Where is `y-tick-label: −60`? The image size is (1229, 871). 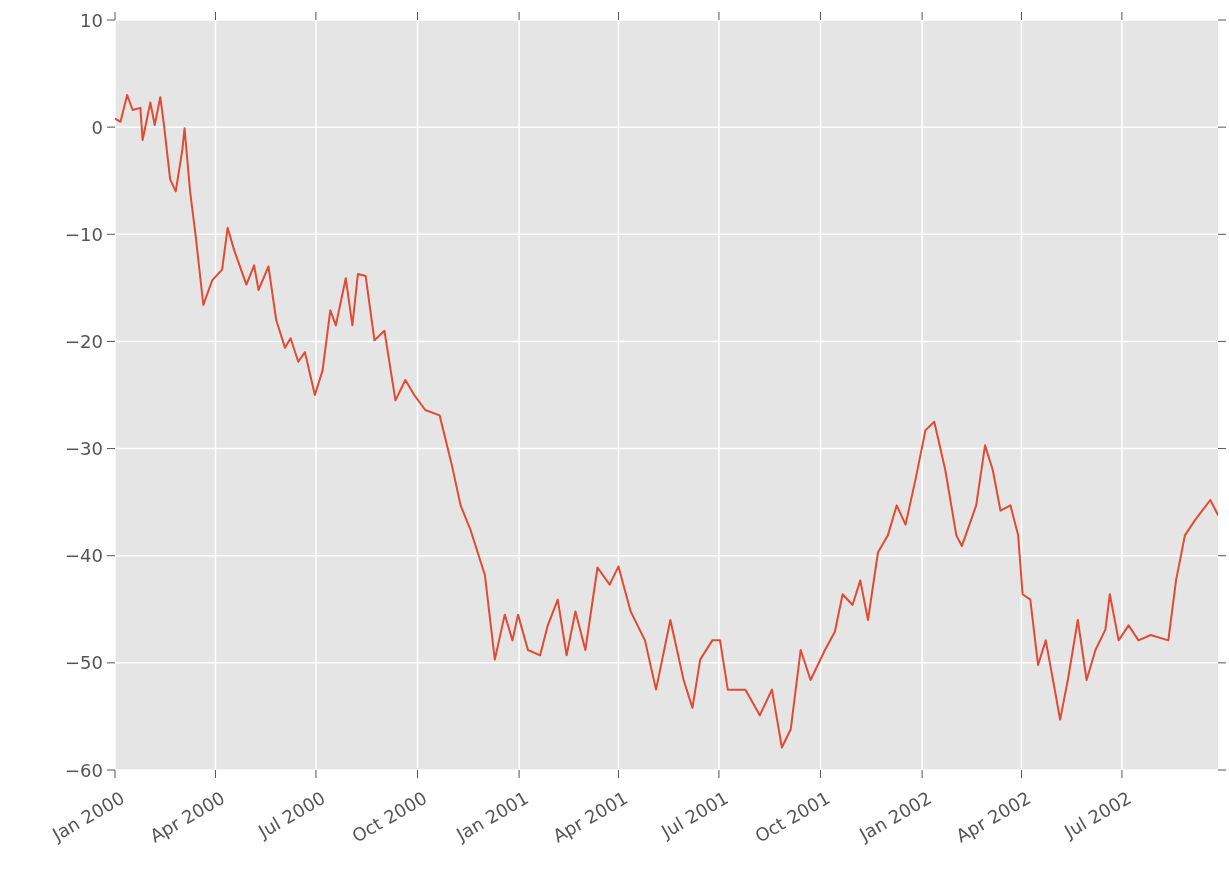
y-tick-label: −60 is located at coordinates (84, 770).